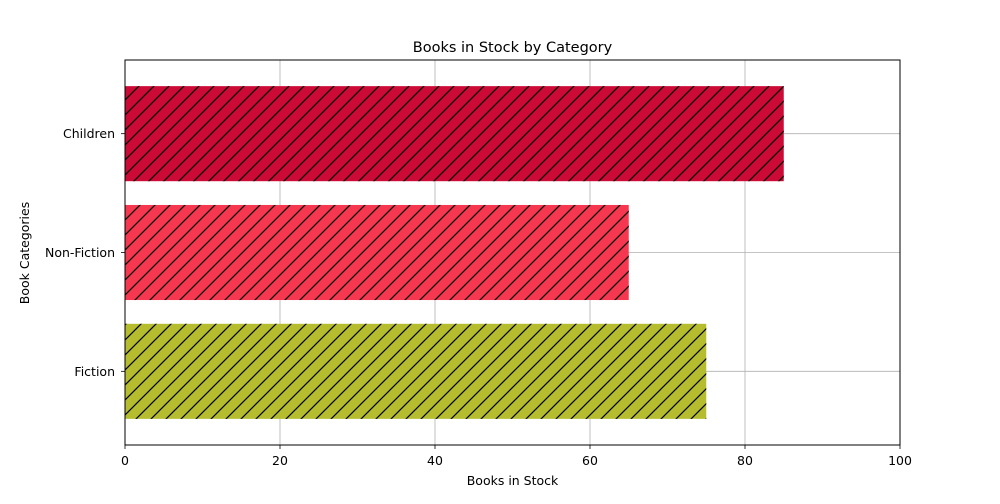 This screenshot has height=504, width=1000. Describe the element at coordinates (513, 48) in the screenshot. I see `chart-title: Books in Stock by Category` at that location.